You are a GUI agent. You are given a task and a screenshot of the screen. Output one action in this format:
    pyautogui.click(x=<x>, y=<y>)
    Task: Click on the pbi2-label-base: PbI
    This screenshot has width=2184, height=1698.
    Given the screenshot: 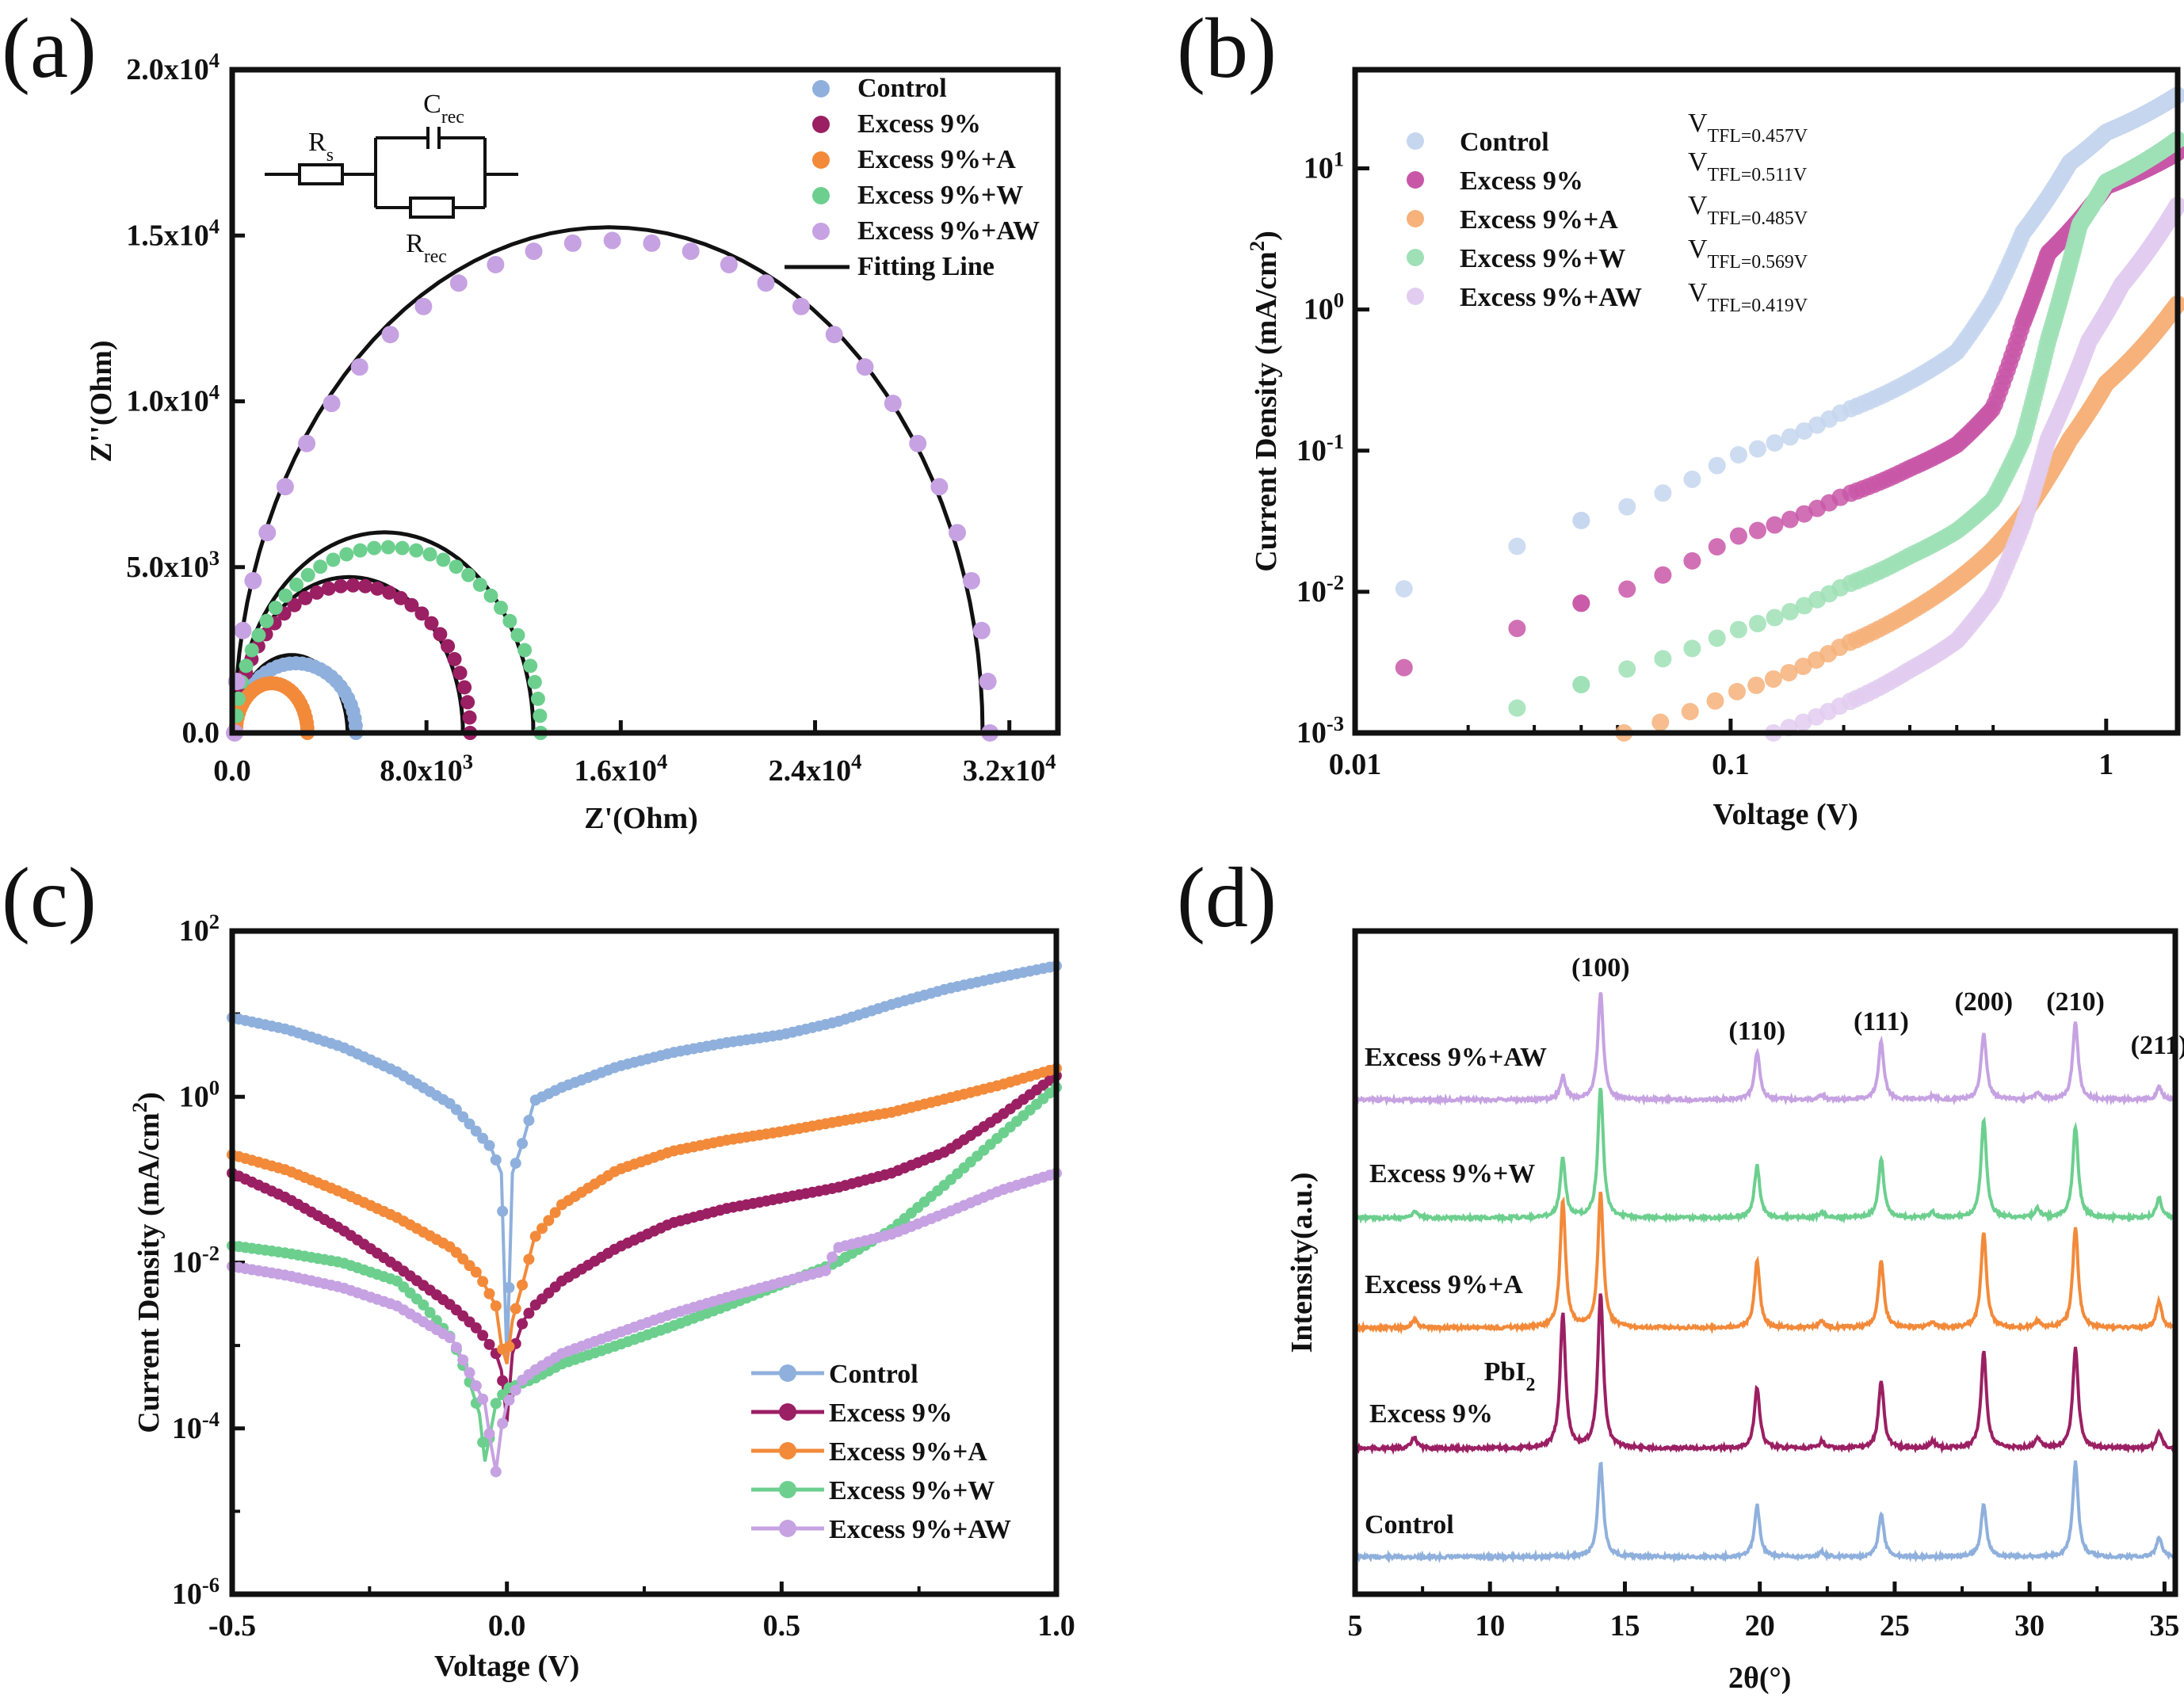 What is the action you would take?
    pyautogui.click(x=1505, y=1372)
    